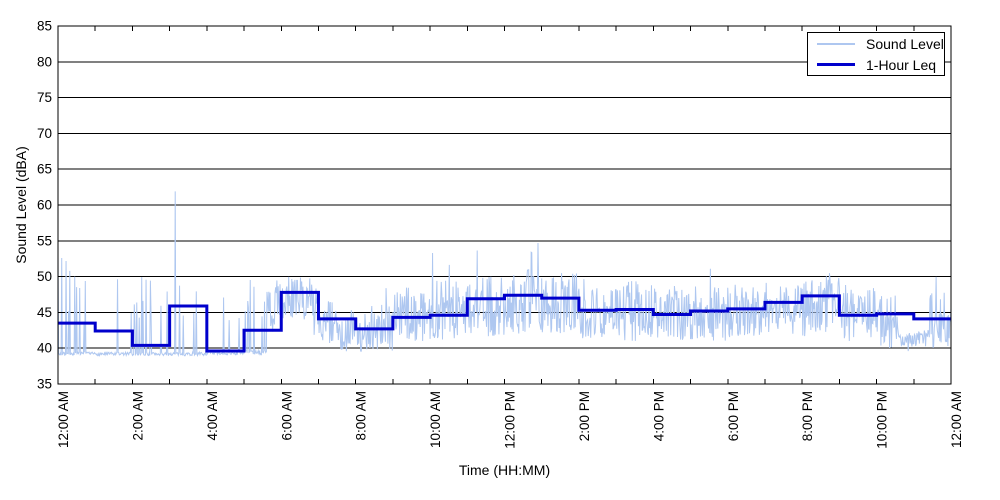 The width and height of the screenshot is (1000, 500). I want to click on legend-entry-1-hour-leq: 1-Hour Leq, so click(876, 64).